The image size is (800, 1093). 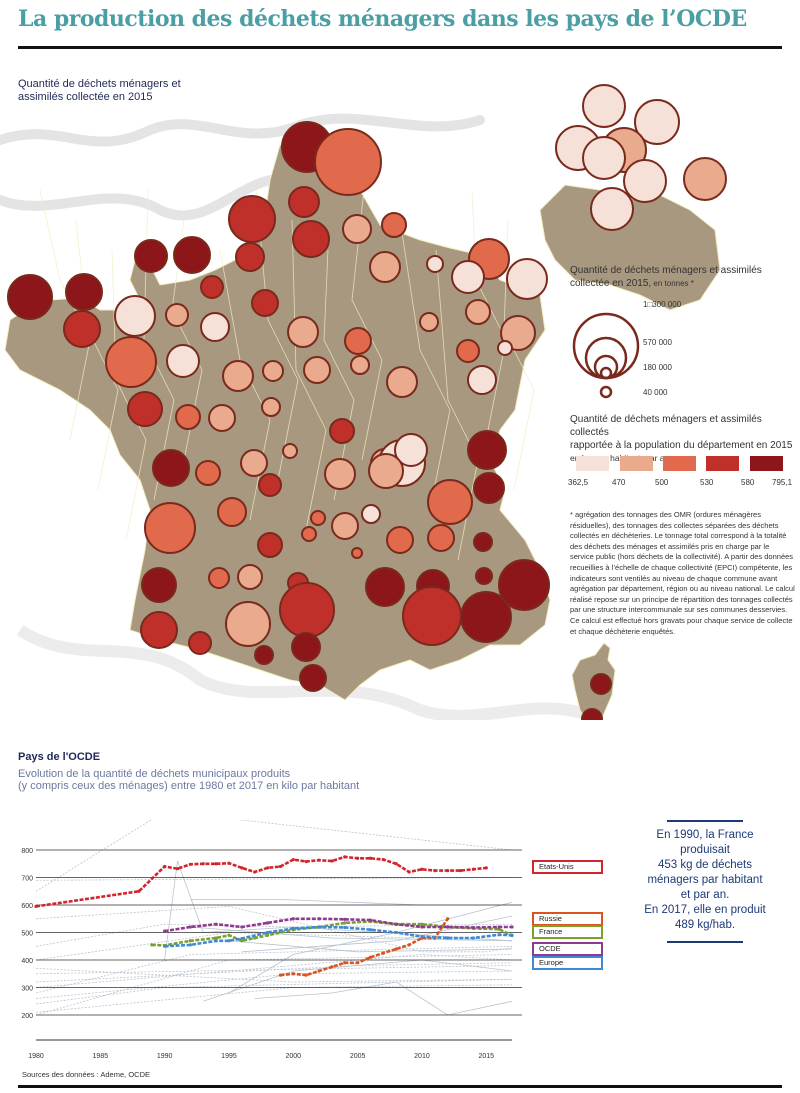 What do you see at coordinates (59, 757) in the screenshot?
I see `chart-title: Pays de l'OCDE` at bounding box center [59, 757].